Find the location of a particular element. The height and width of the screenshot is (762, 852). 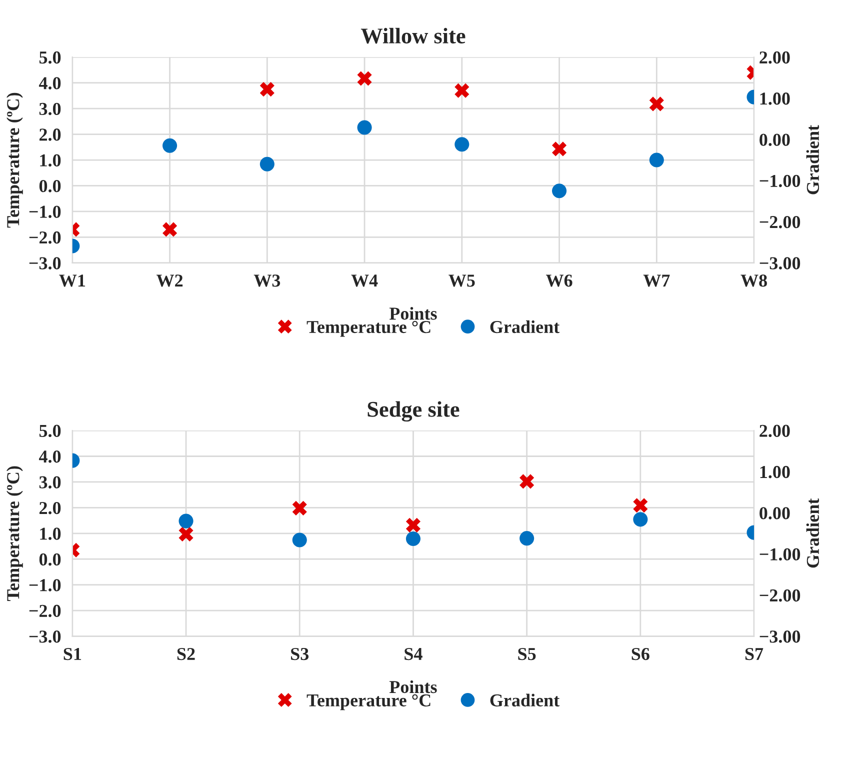

x-tick-label: S6 is located at coordinates (641, 654).